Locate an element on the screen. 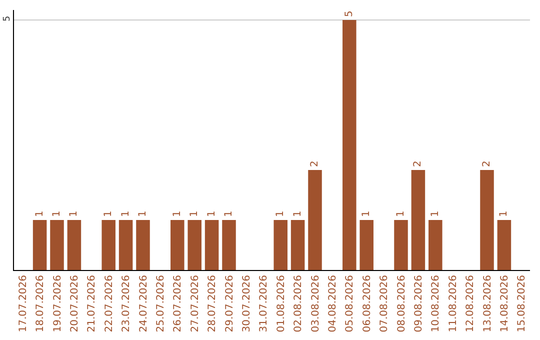  x-tick-label: 17.07.2026 is located at coordinates (23, 303).